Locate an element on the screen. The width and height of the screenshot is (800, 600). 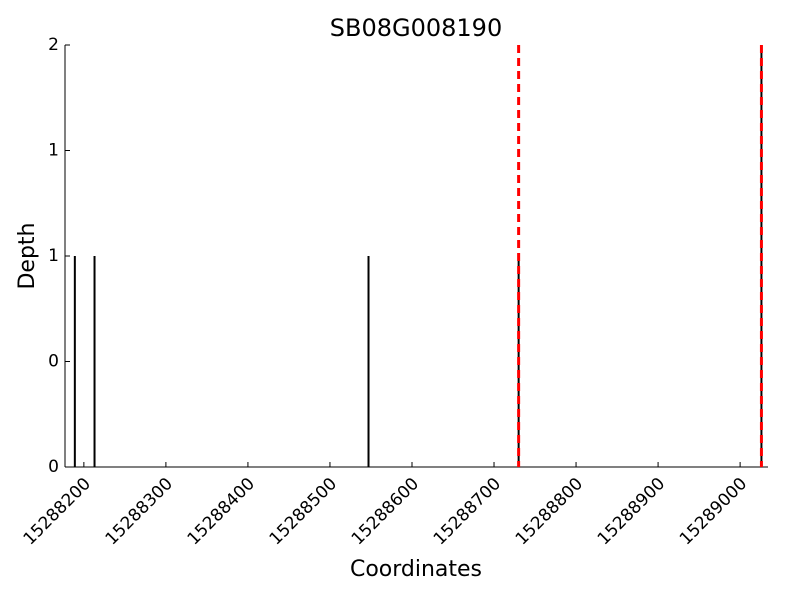
x-tick-label: 15288600 is located at coordinates (385, 511).